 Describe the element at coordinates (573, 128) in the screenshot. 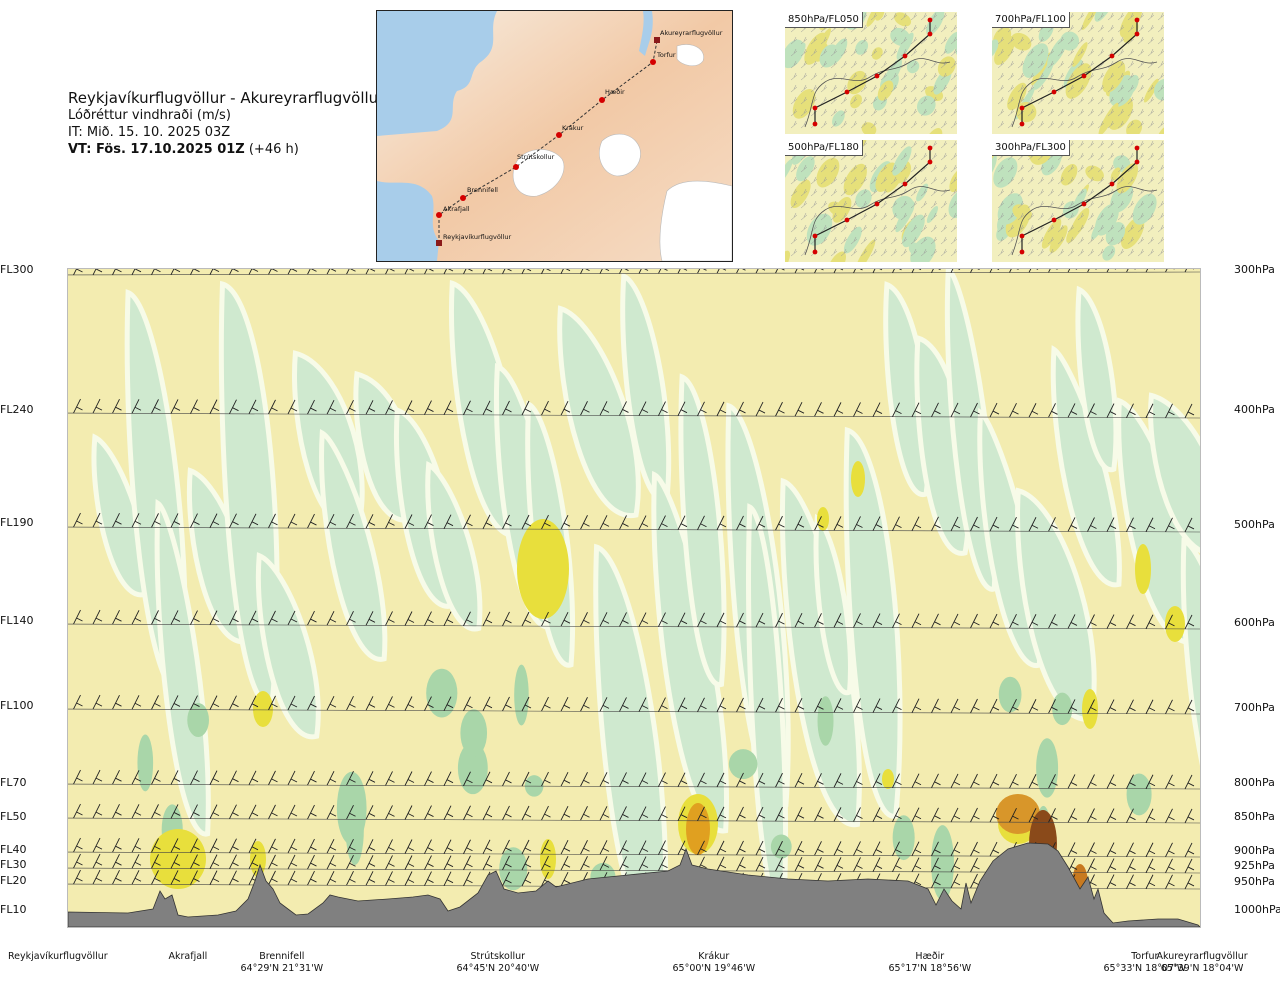

I see `map-label-krakur: Krákur` at that location.